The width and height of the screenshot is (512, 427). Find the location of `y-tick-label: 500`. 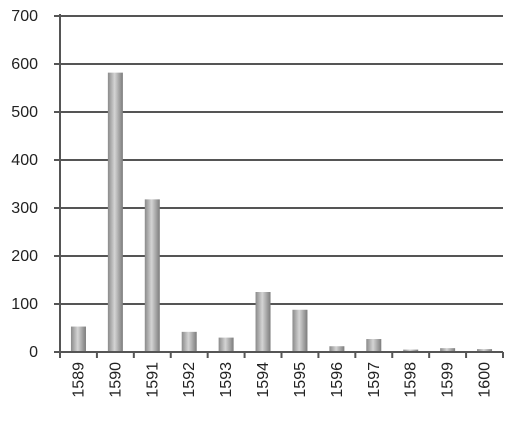

y-tick-label: 500 is located at coordinates (24, 112).